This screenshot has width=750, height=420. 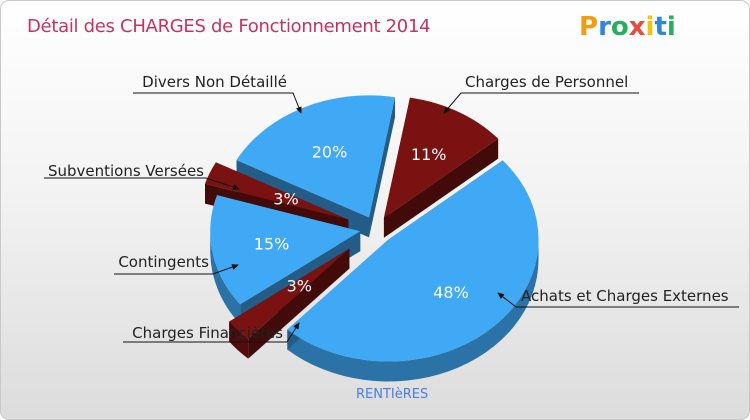 I want to click on slice-category-label: Contingents, so click(x=163, y=262).